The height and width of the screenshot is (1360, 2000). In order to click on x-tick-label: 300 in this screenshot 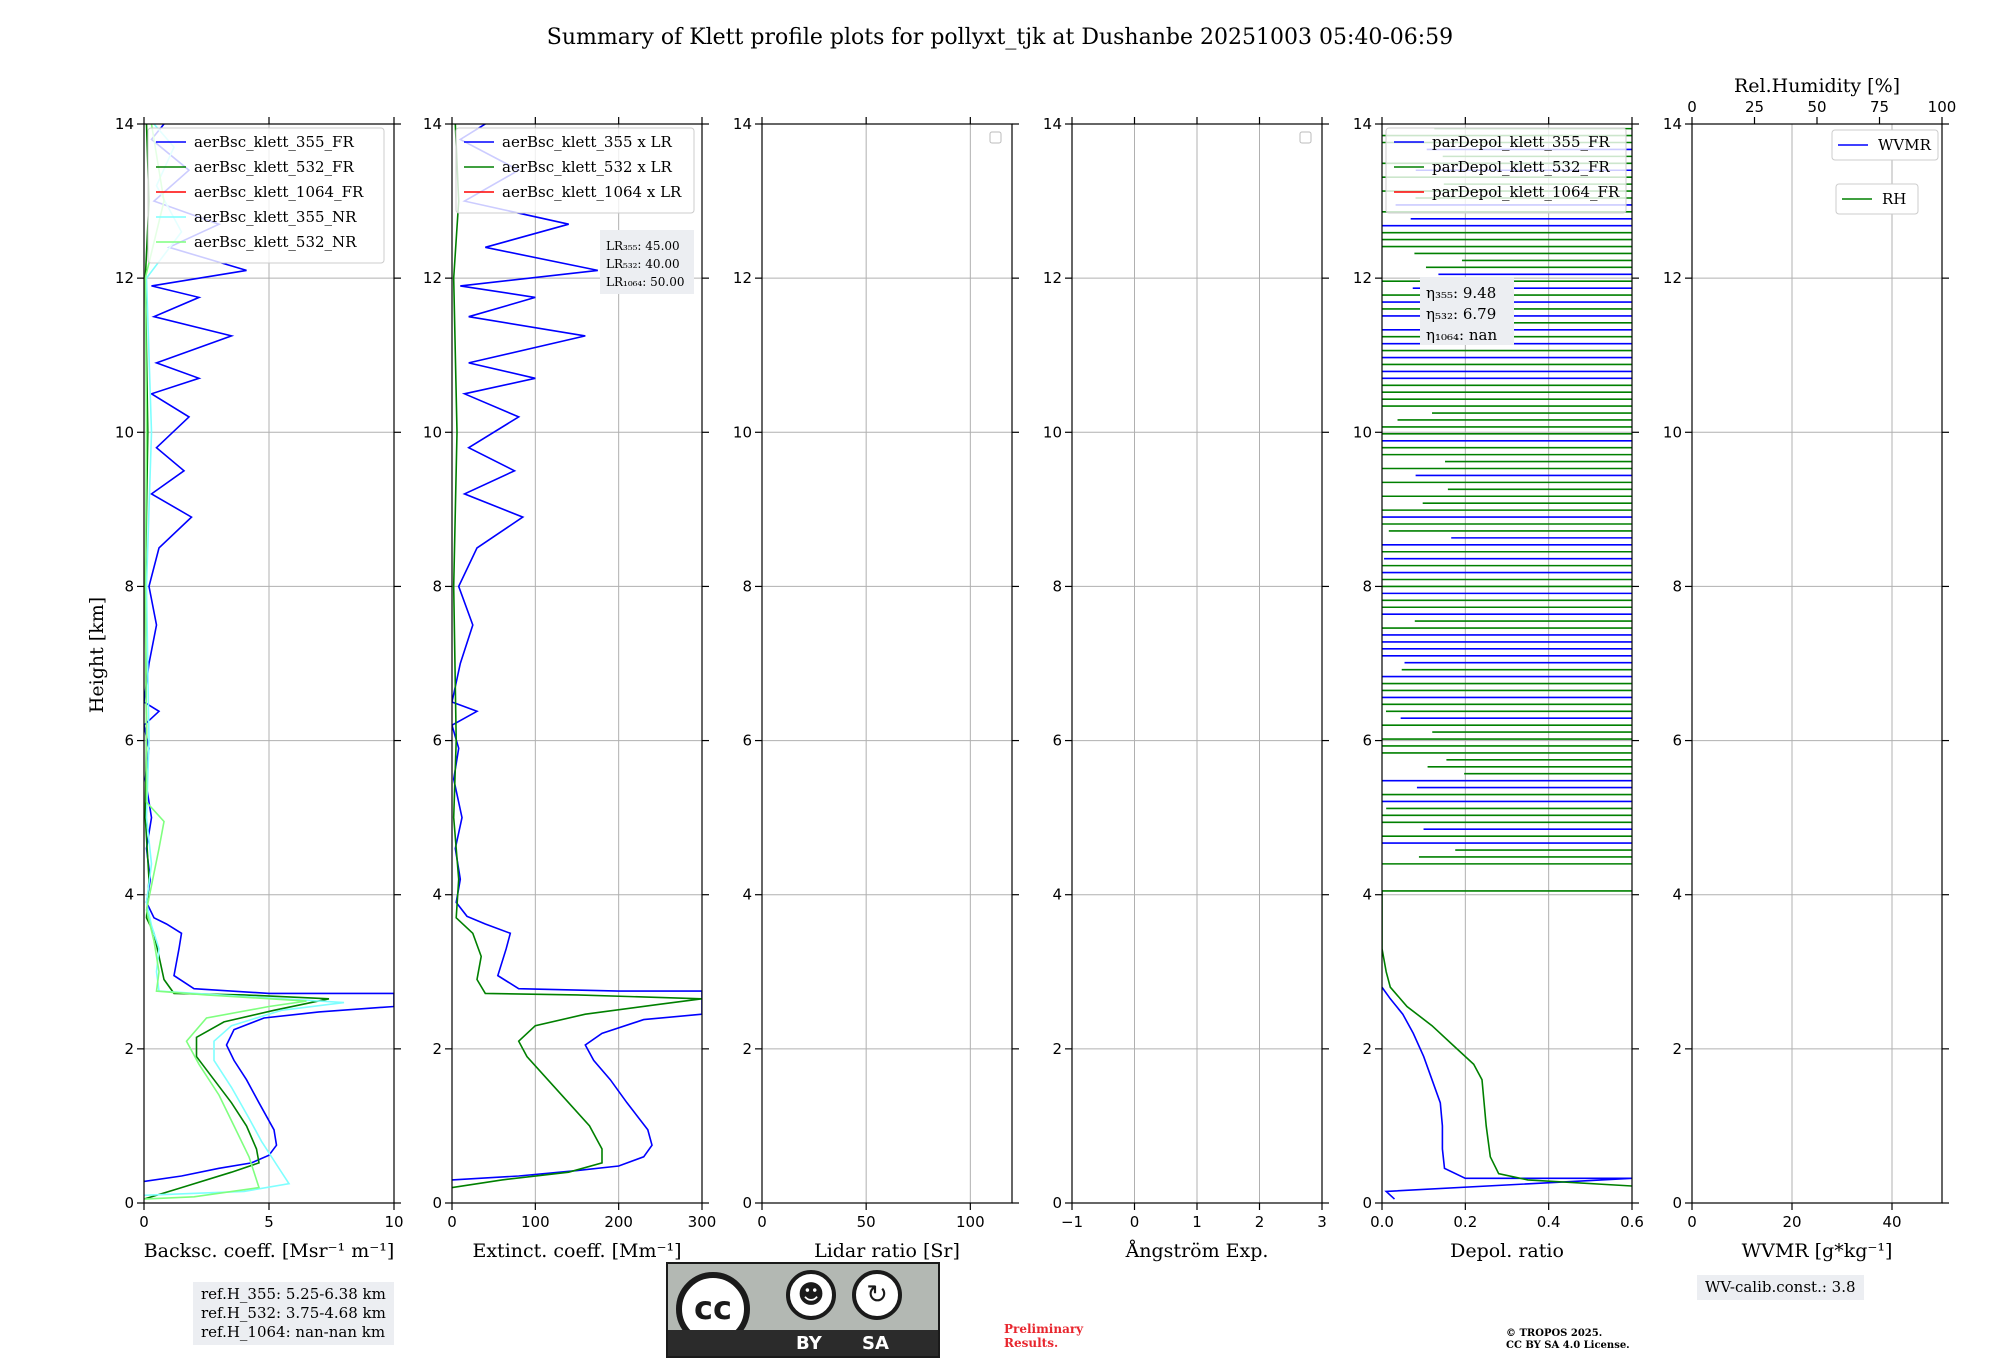, I will do `click(702, 1222)`.